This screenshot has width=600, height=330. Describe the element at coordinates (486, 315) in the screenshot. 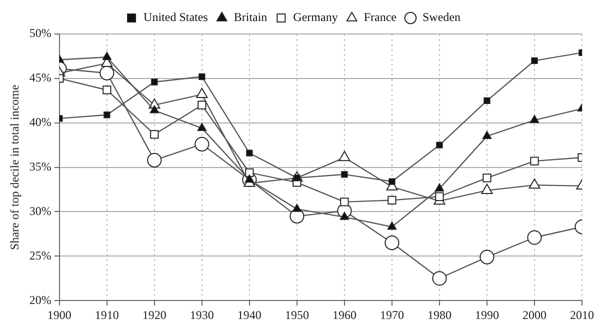

I see `x-tick-label: 1990` at that location.